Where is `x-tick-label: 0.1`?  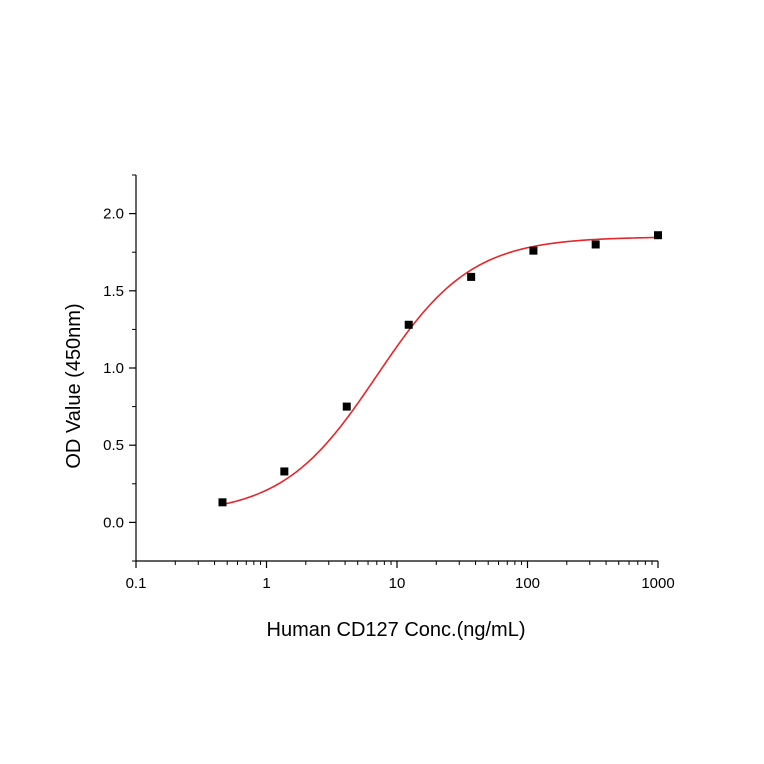
x-tick-label: 0.1 is located at coordinates (136, 583).